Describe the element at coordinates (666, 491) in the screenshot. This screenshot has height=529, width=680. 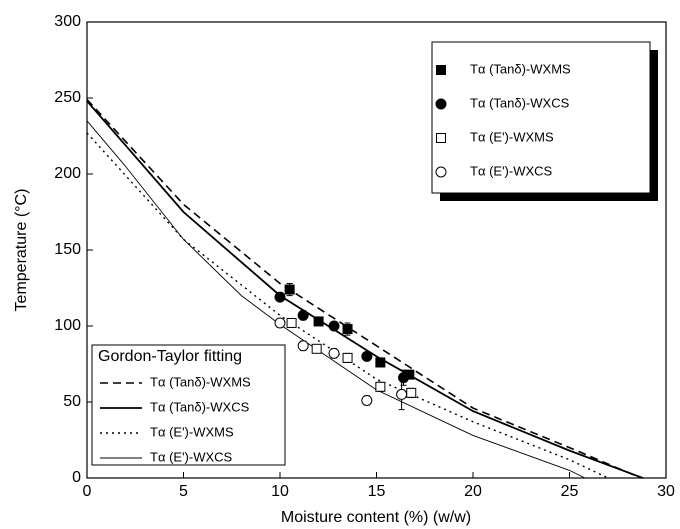
I see `x-tick-label: 30` at that location.